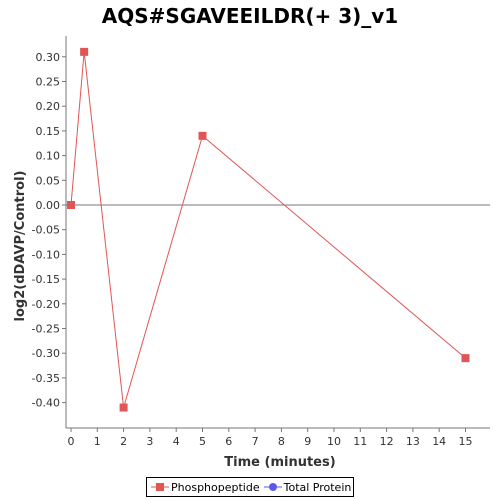 The image size is (500, 500). What do you see at coordinates (20, 246) in the screenshot?
I see `y-axis-title: log2(dDAVP/Control)` at bounding box center [20, 246].